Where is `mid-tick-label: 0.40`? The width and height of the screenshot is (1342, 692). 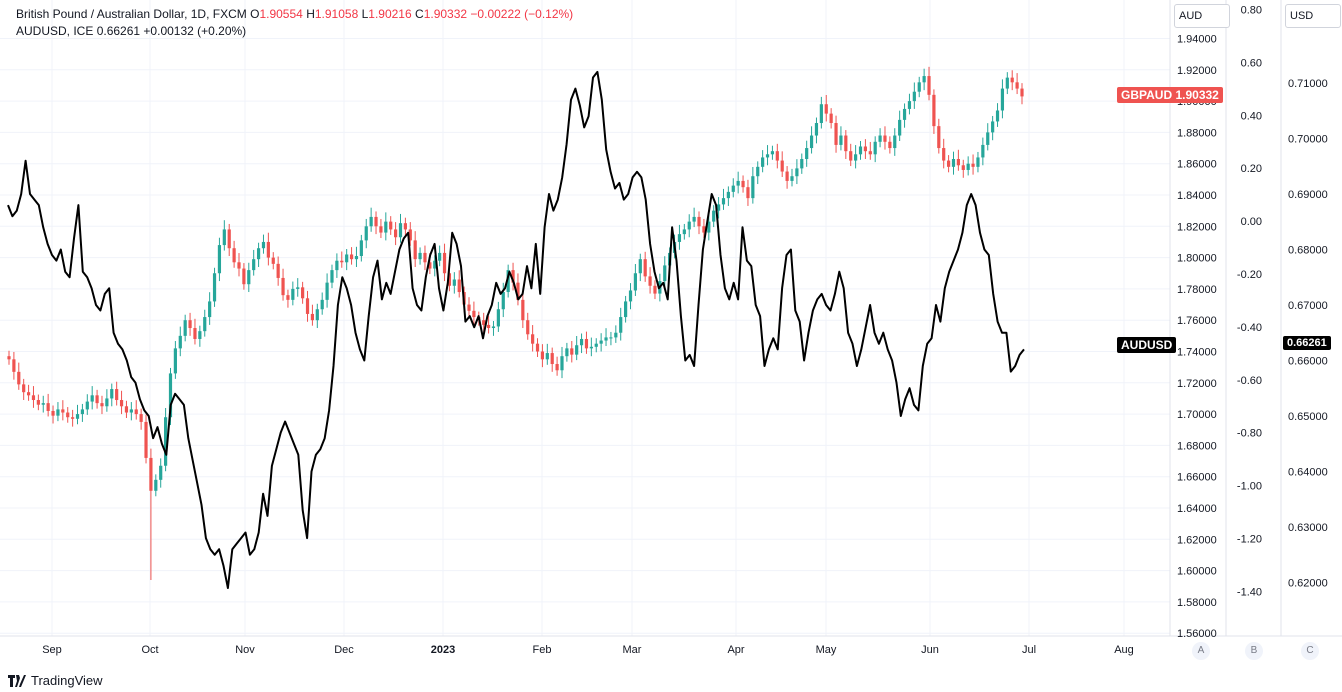
mid-tick-label: 0.40 is located at coordinates (1251, 116).